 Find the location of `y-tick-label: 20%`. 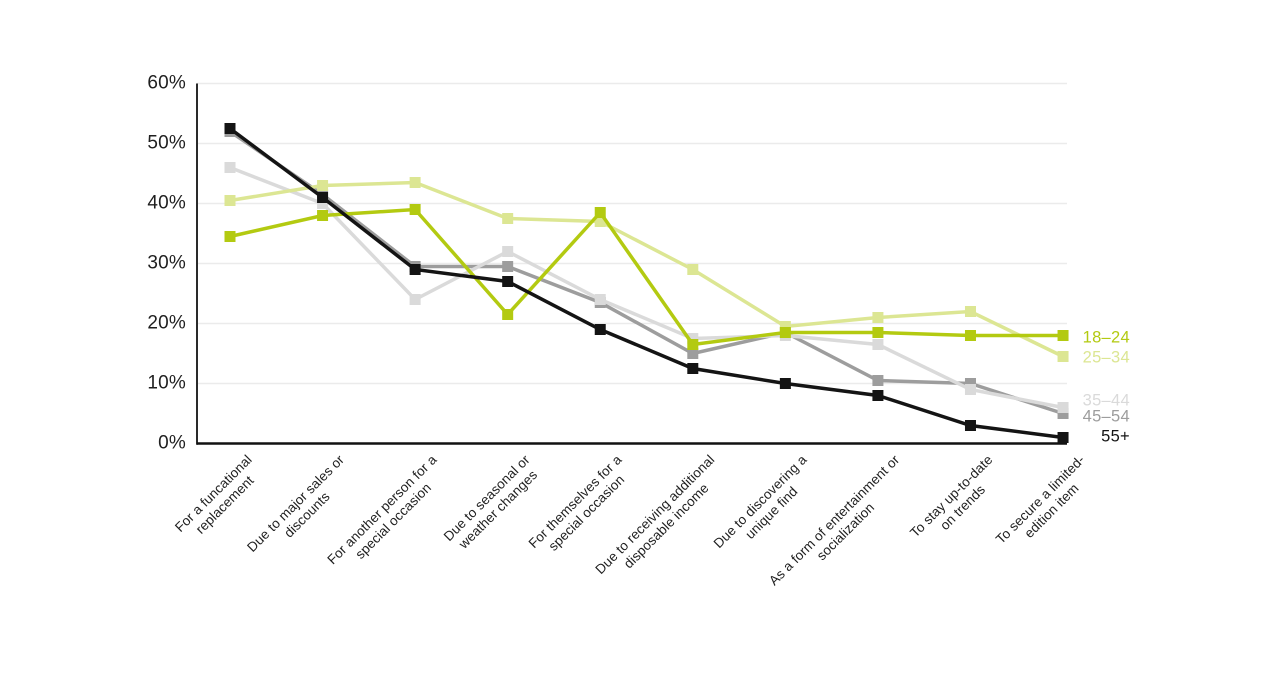

y-tick-label: 20% is located at coordinates (166, 323).